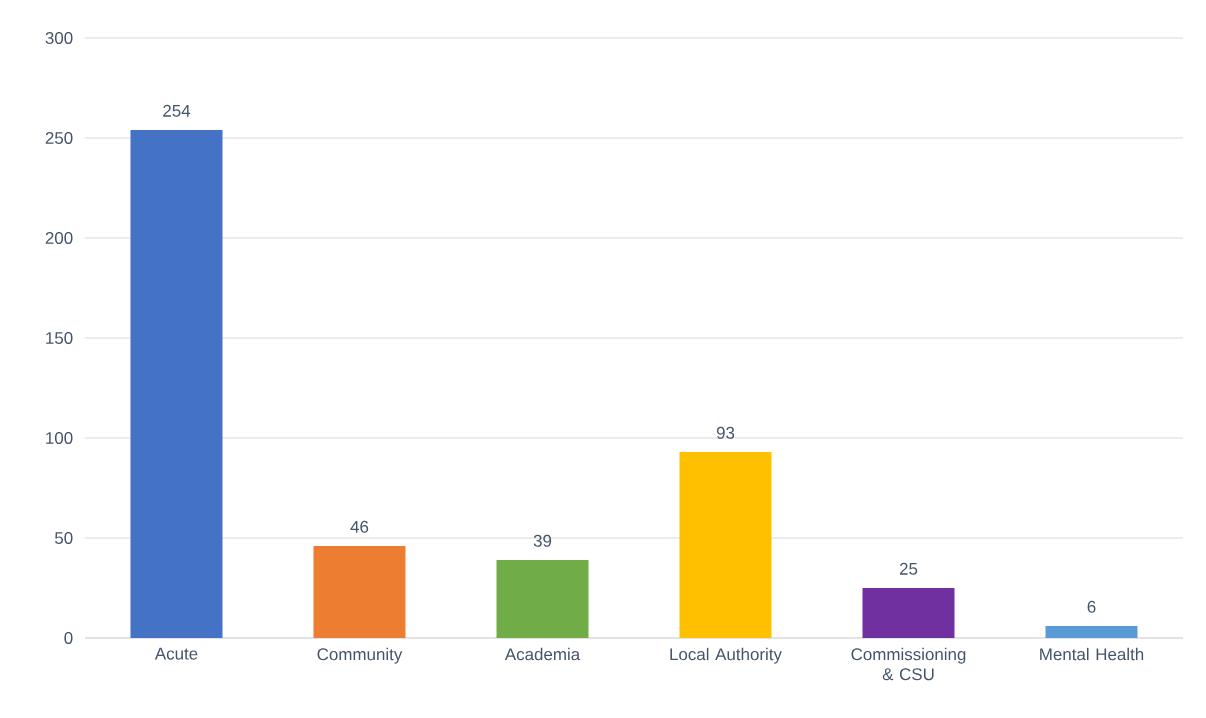  I want to click on data-label: 93, so click(725, 432).